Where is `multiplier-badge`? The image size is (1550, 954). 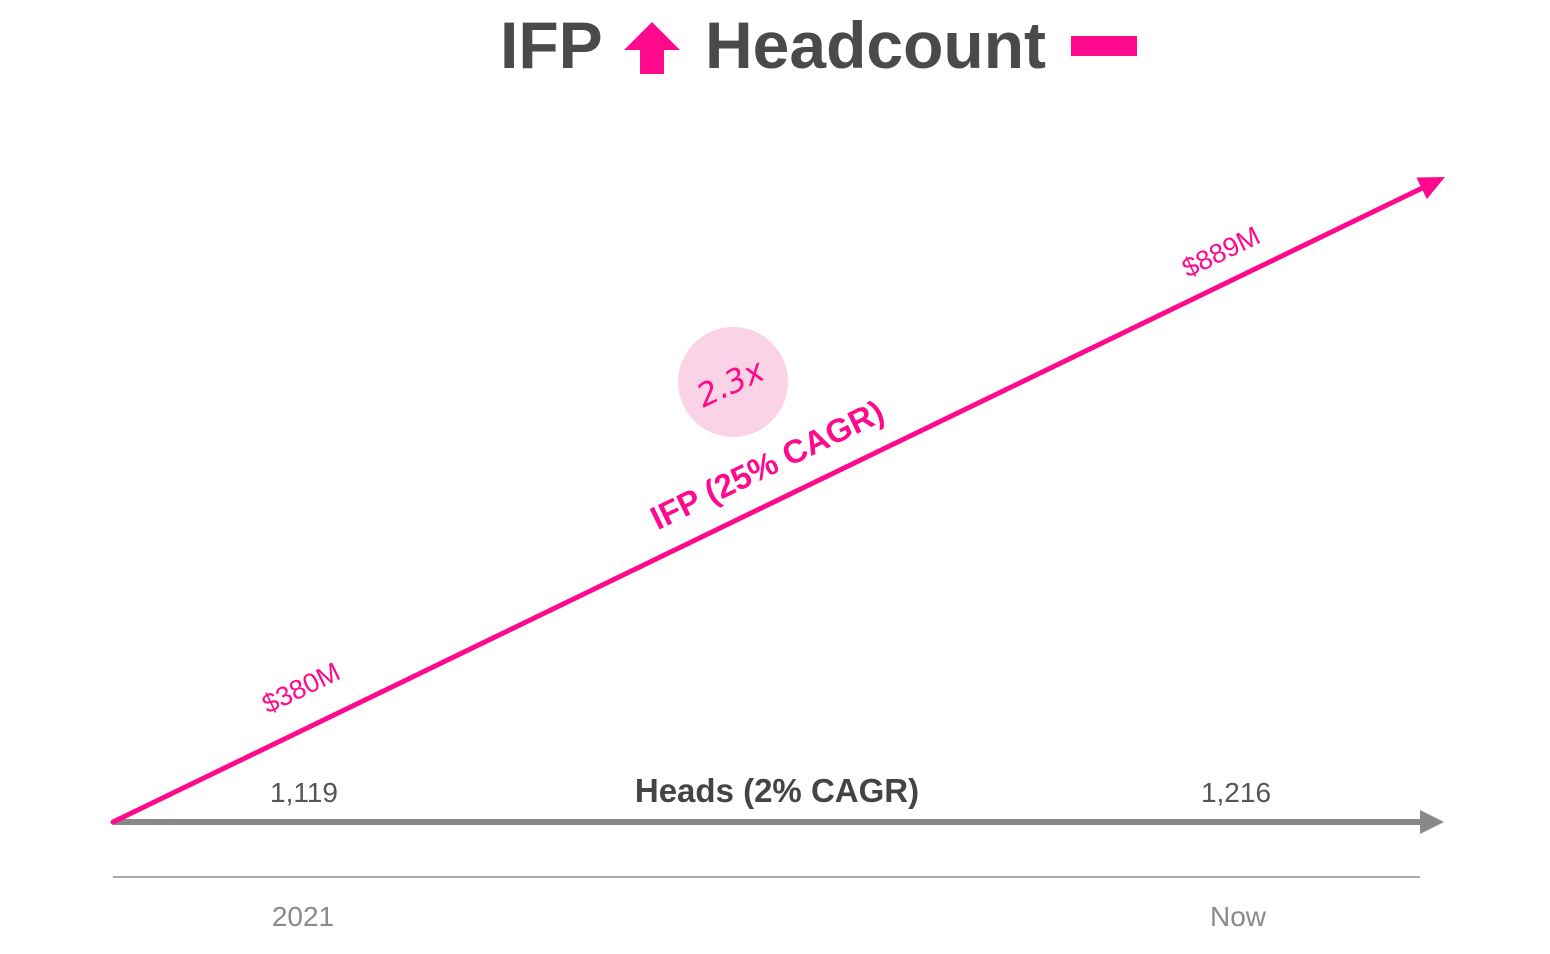 multiplier-badge is located at coordinates (733, 382).